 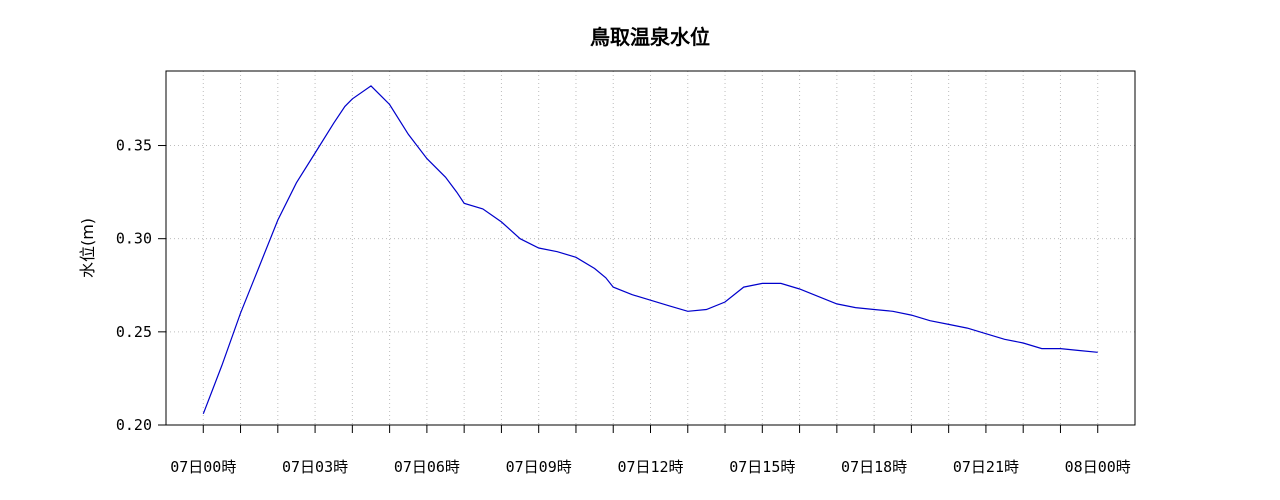 I want to click on x-tick-label: 07日03時, so click(x=315, y=467).